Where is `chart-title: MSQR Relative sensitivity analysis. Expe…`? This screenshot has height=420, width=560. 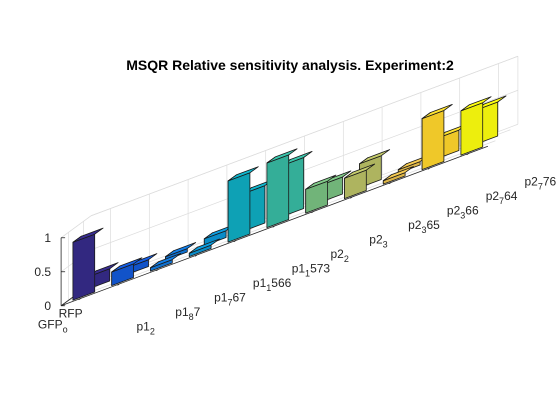
chart-title: MSQR Relative sensitivity analysis. Expe… is located at coordinates (290, 65).